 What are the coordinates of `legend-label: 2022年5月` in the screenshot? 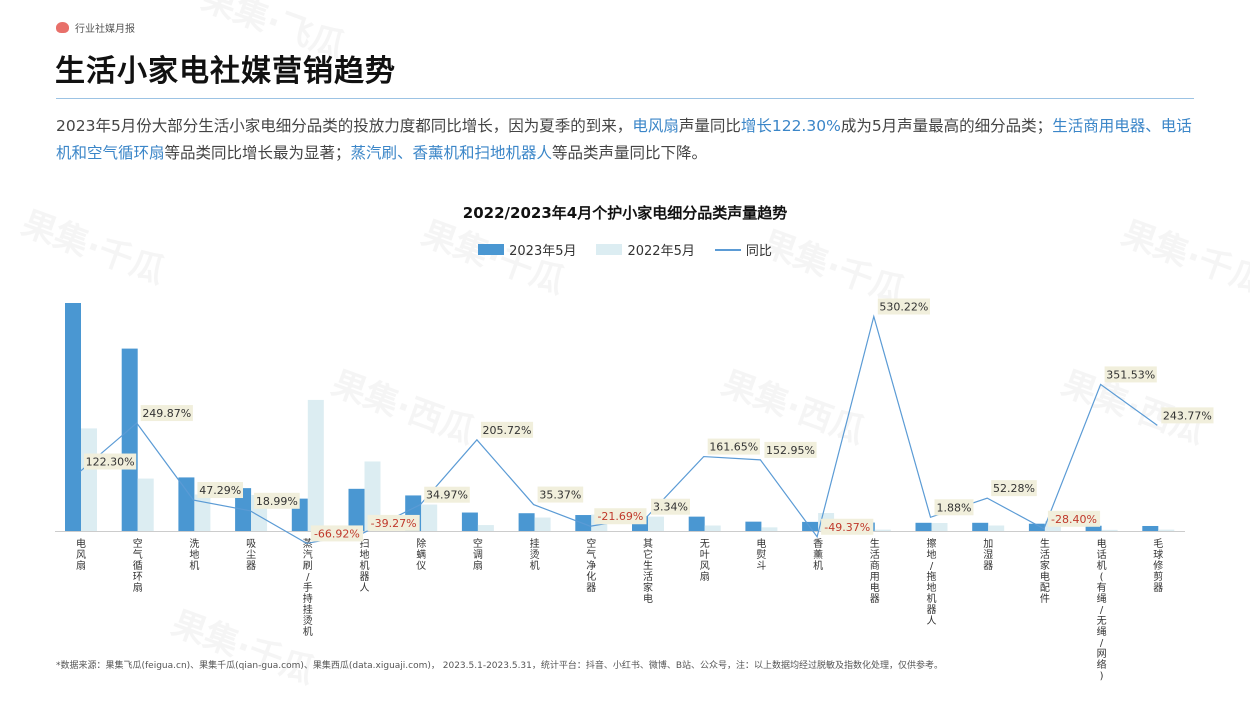 It's located at (661, 251).